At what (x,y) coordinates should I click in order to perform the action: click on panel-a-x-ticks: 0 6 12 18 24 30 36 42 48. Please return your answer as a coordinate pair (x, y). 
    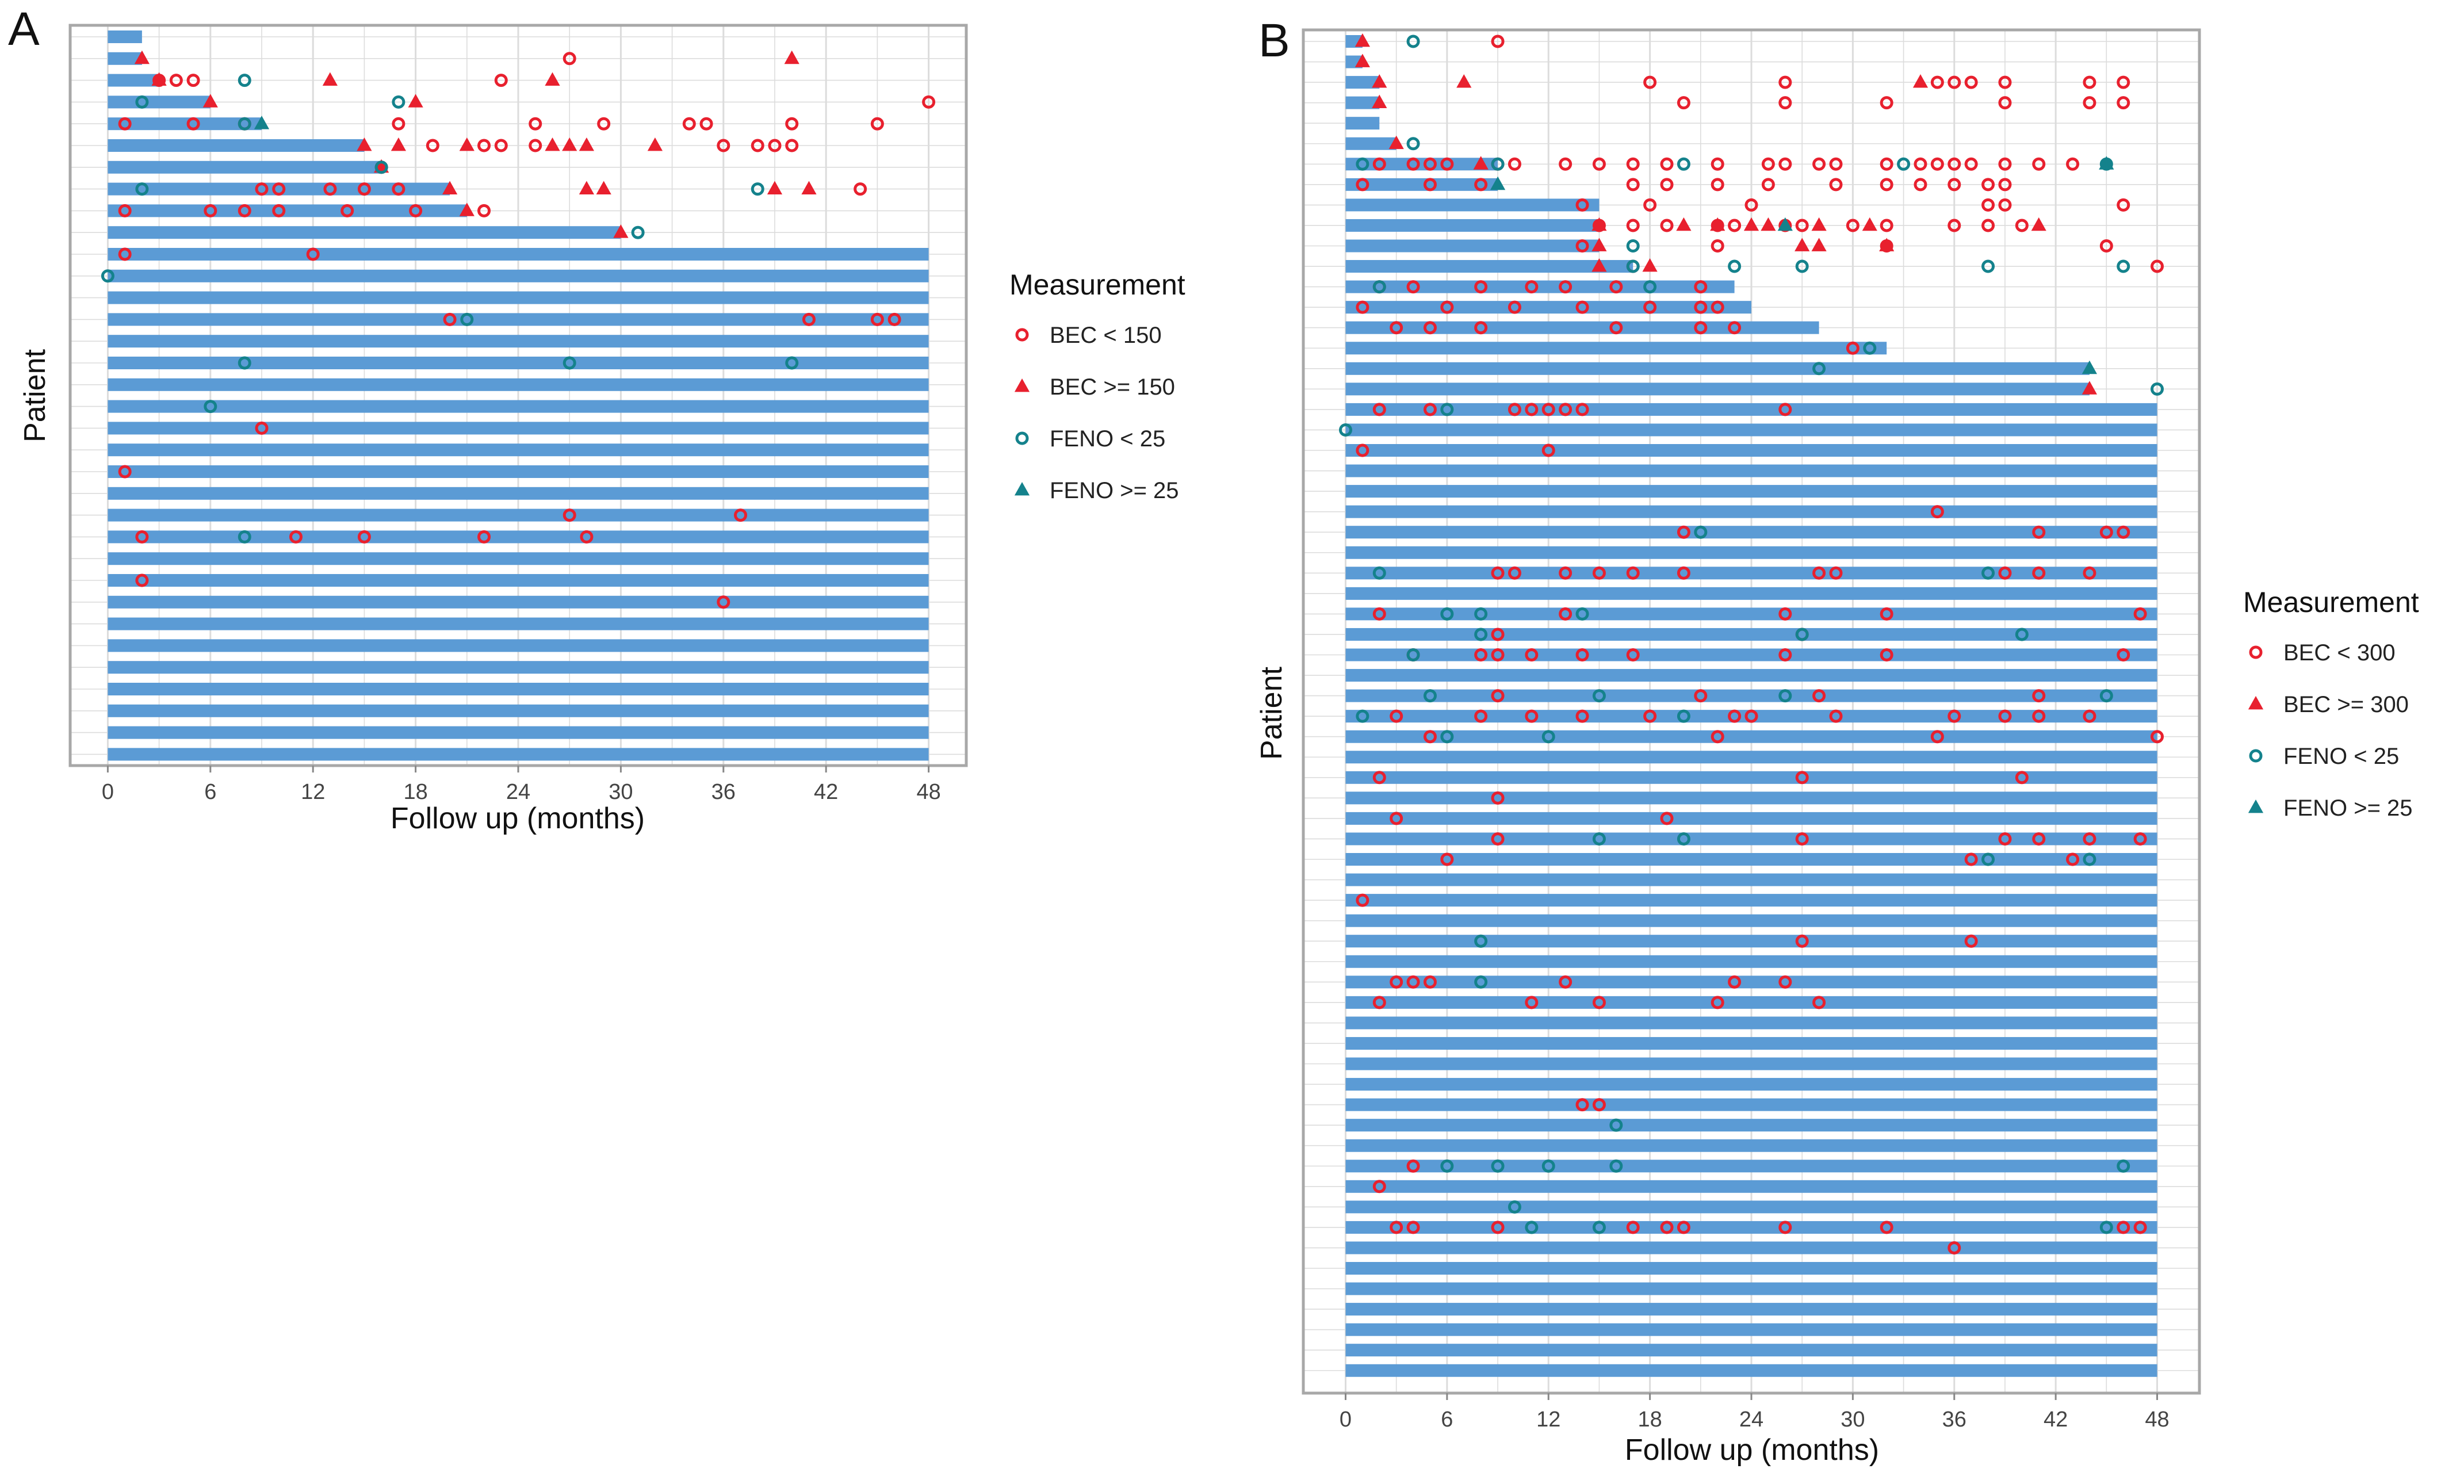
    Looking at the image, I should click on (521, 785).